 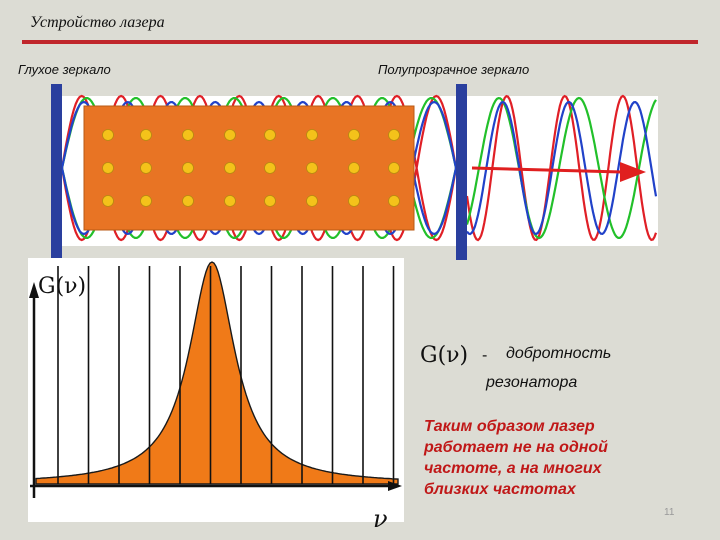 I want to click on output-wave-red, so click(x=561, y=168).